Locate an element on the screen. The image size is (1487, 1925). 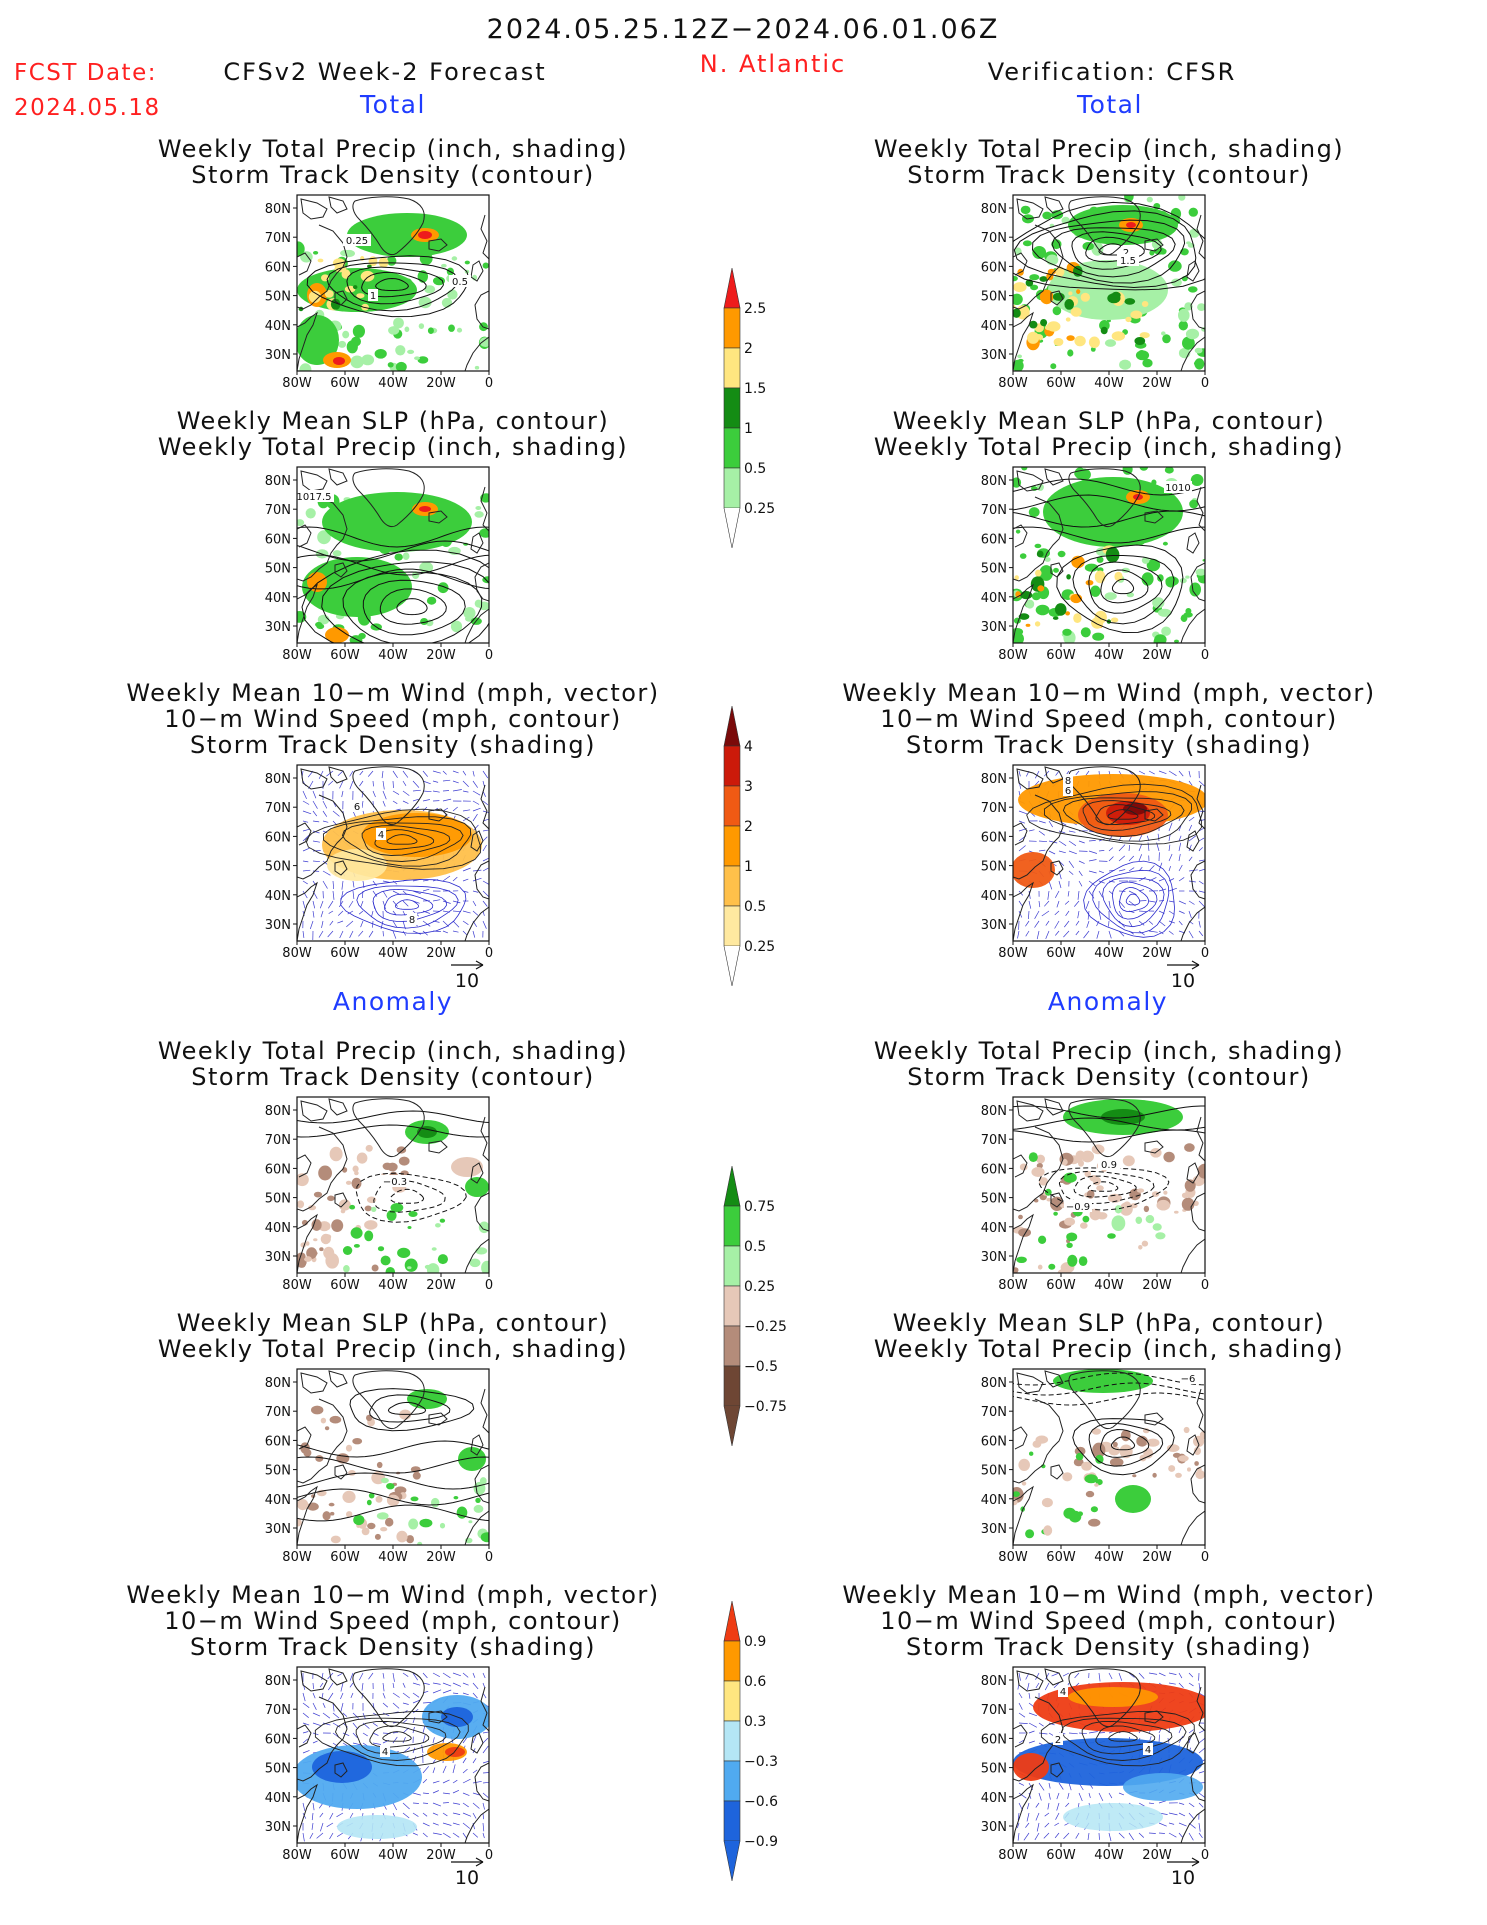
precip-anom is located at coordinates (1123, 1117).